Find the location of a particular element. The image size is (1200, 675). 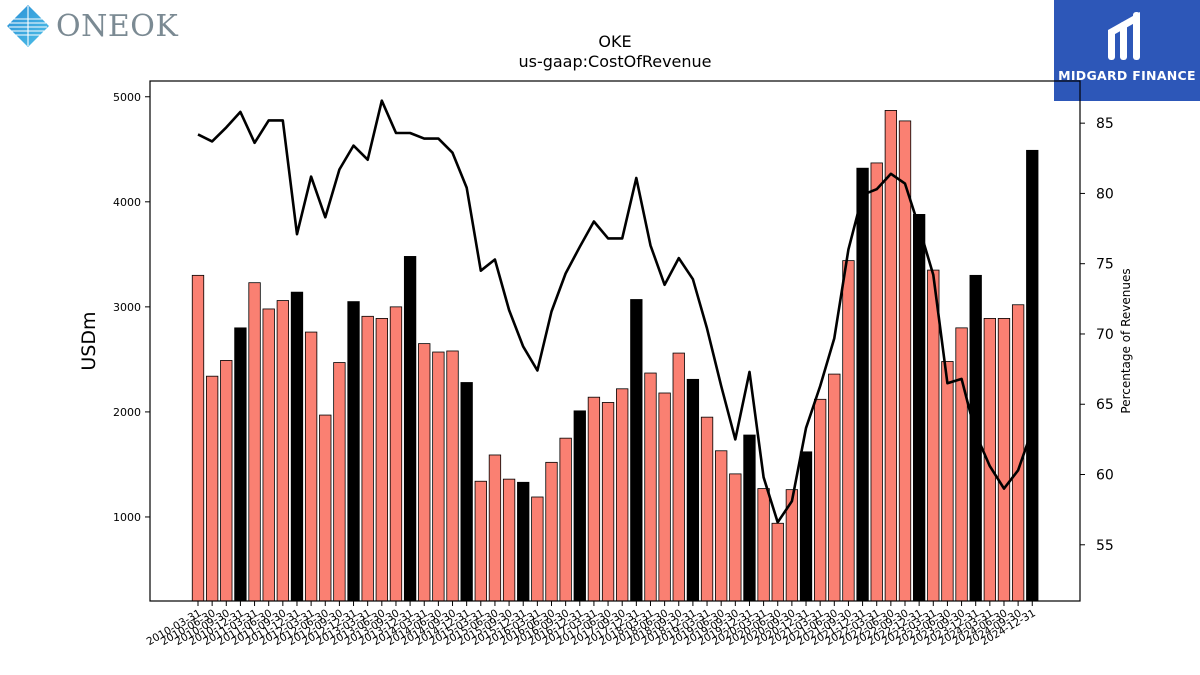

y-axis-label: USDm is located at coordinates (89, 340).